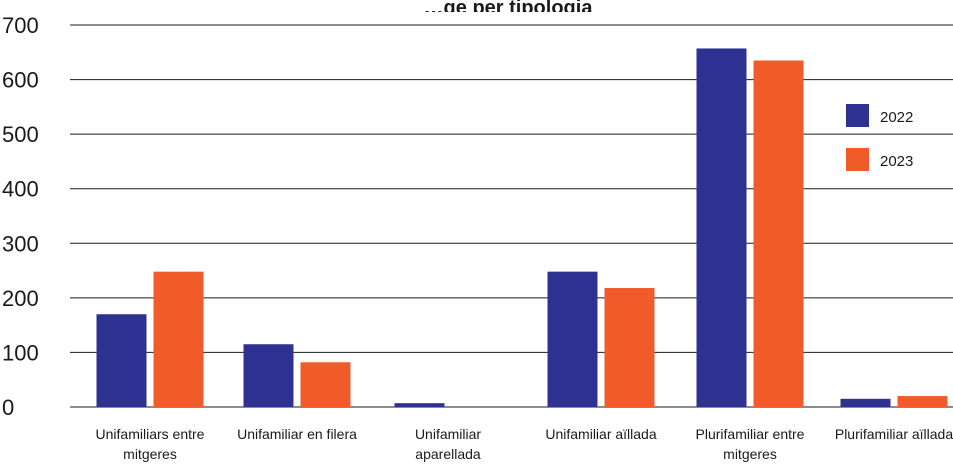  Describe the element at coordinates (448, 444) in the screenshot. I see `x-tick-label: Unifamiliar aparellada` at that location.